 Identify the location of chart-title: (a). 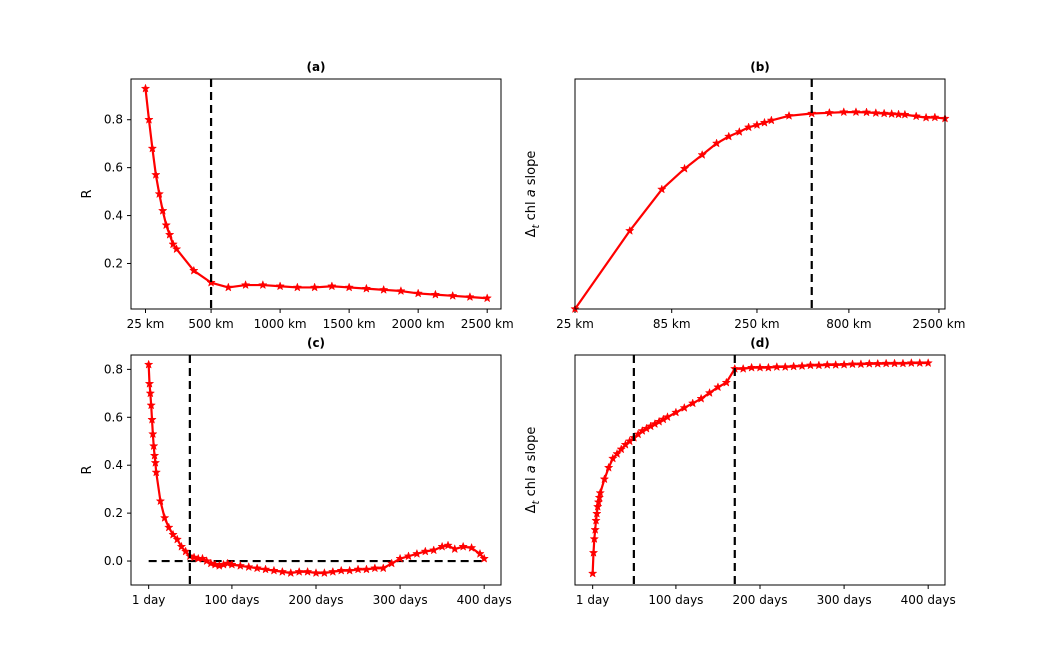
(315, 67).